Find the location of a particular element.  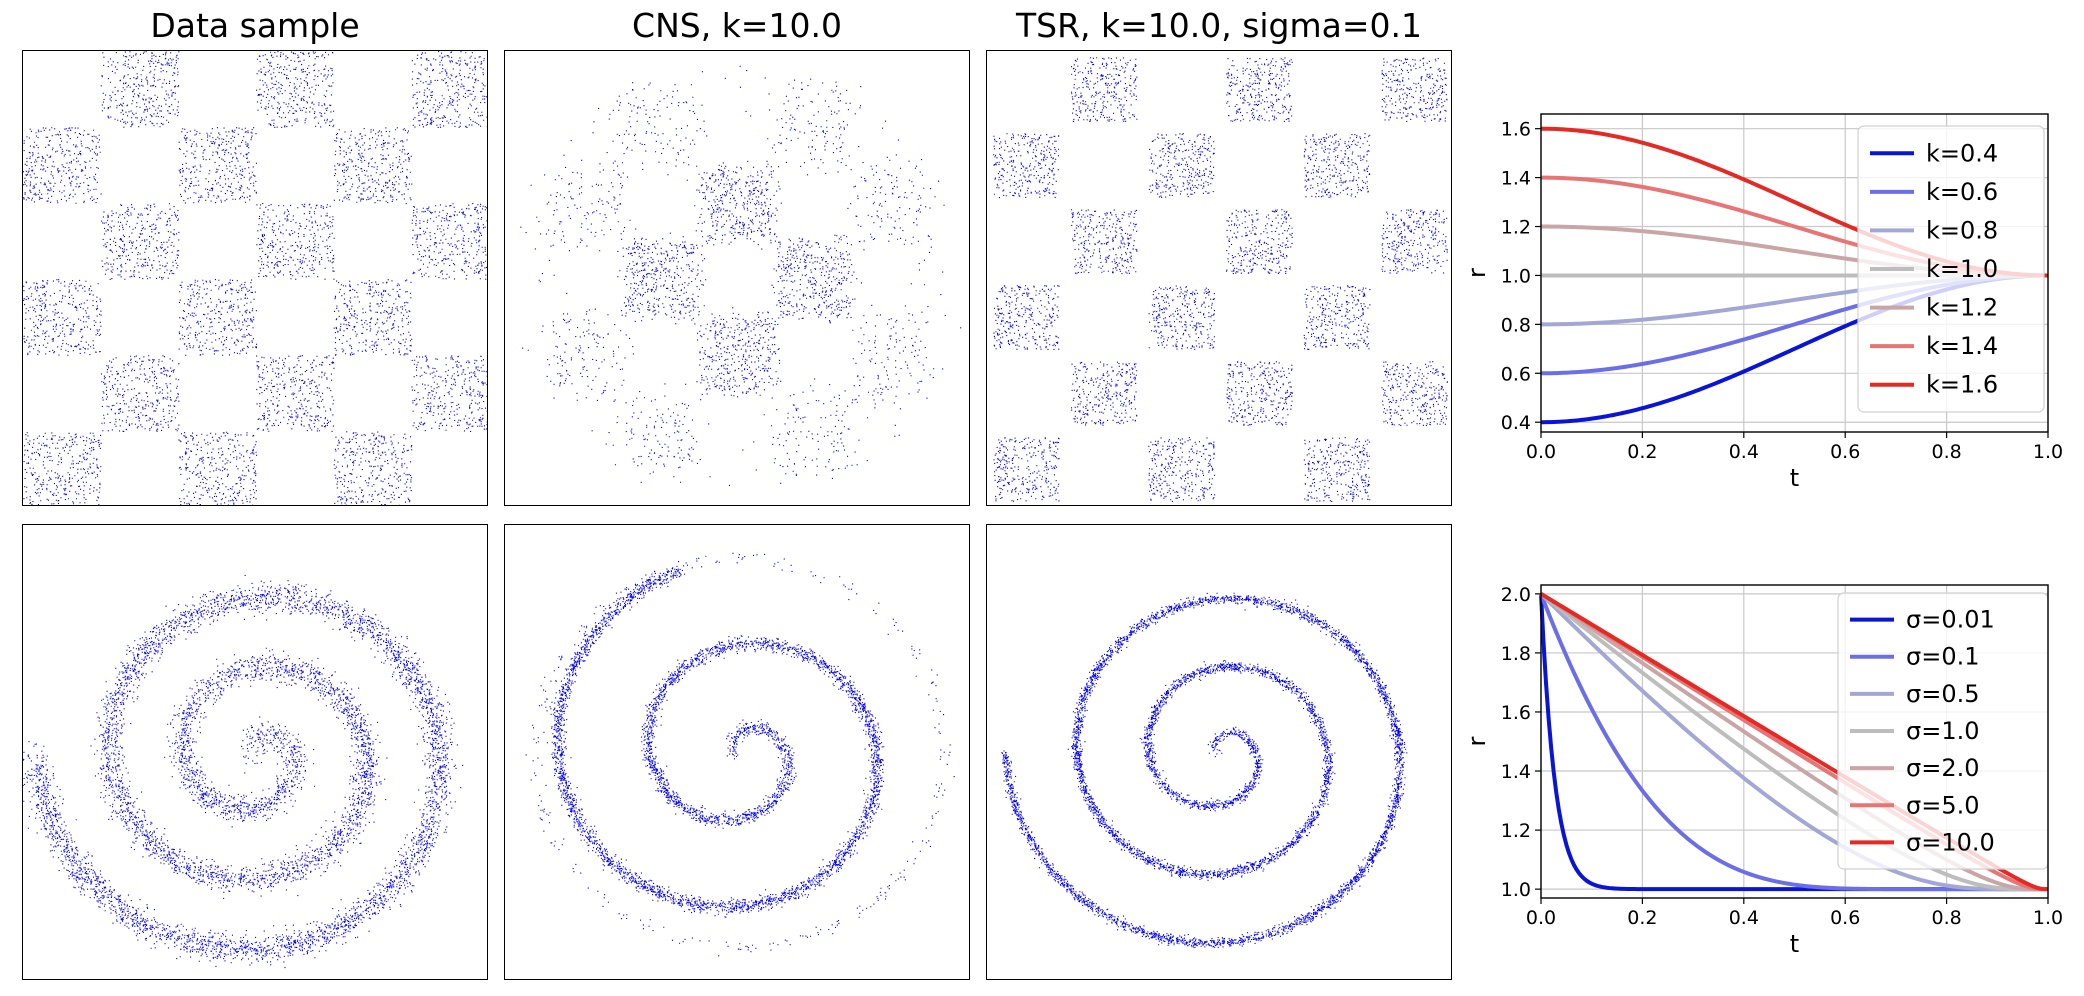

y-tick-label: 0.6 is located at coordinates (1516, 374).